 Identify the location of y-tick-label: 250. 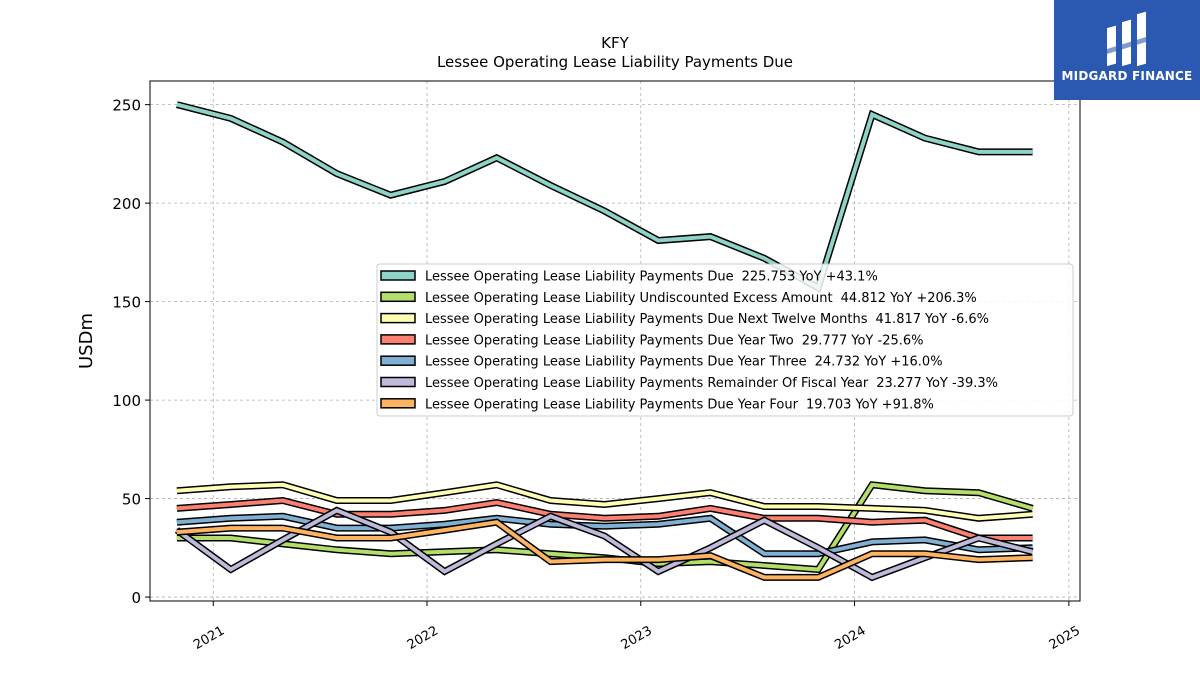
(126, 106).